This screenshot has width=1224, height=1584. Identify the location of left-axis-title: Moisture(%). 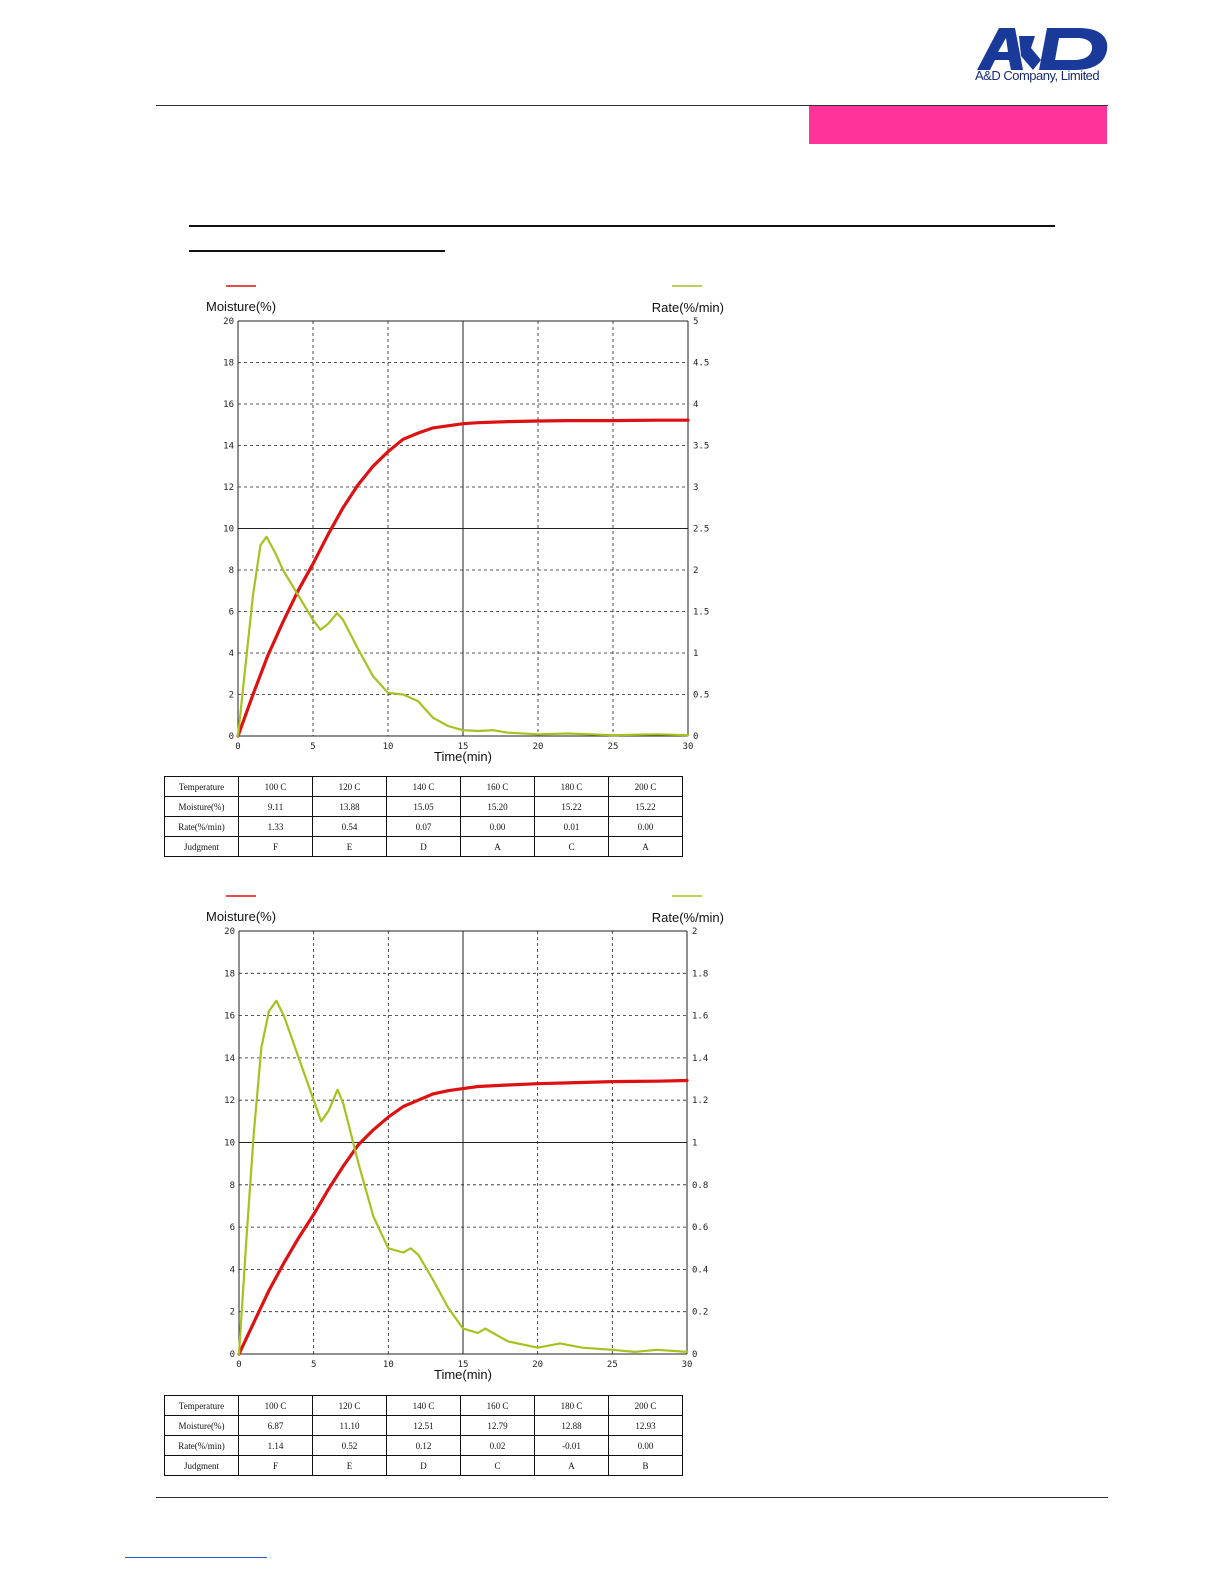
(241, 306).